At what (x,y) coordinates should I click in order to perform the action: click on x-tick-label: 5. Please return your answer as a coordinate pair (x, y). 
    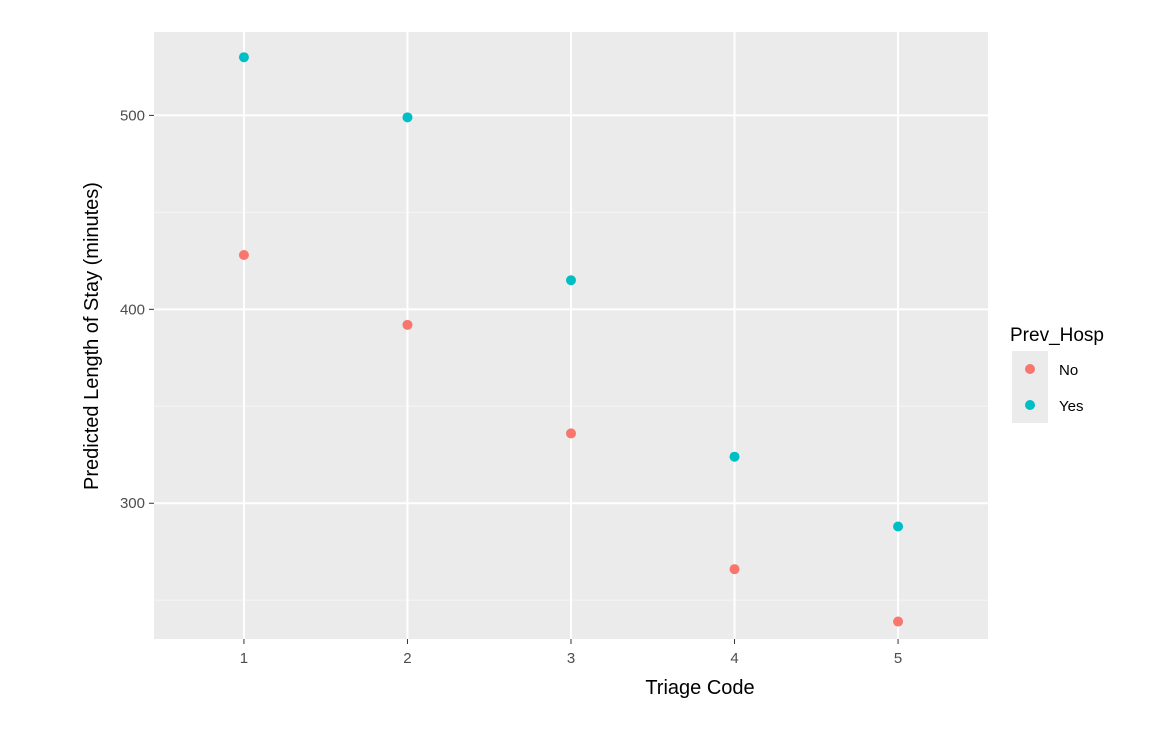
    Looking at the image, I should click on (898, 658).